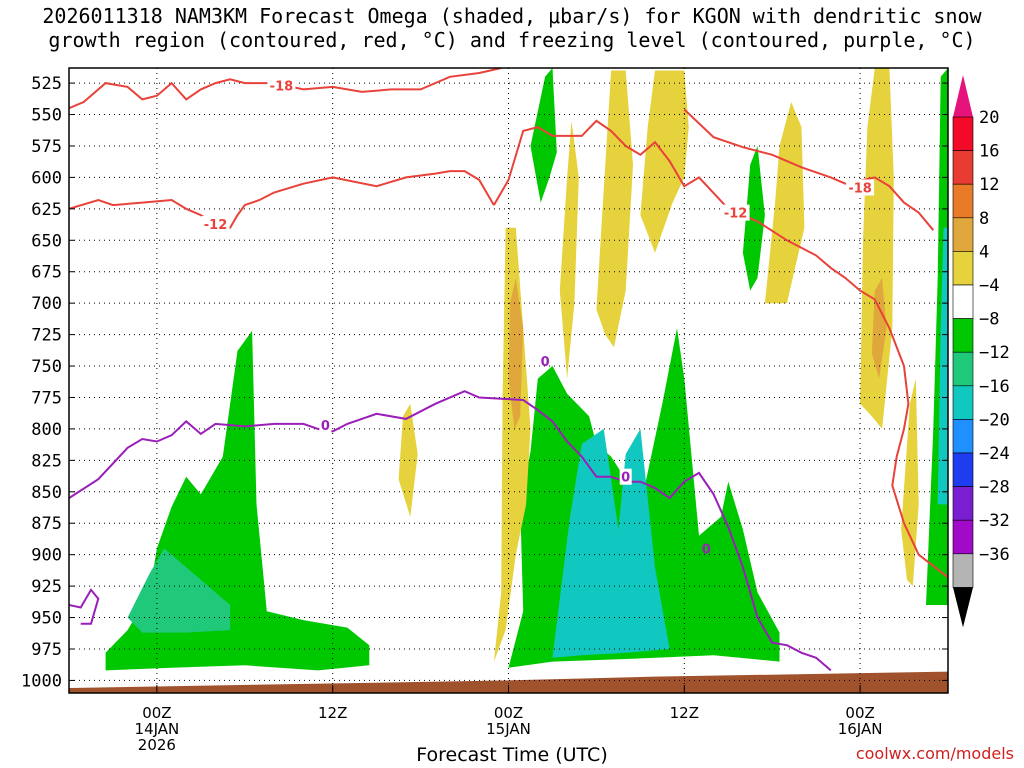  Describe the element at coordinates (41, 681) in the screenshot. I see `ytick-label-1000: 1000` at that location.